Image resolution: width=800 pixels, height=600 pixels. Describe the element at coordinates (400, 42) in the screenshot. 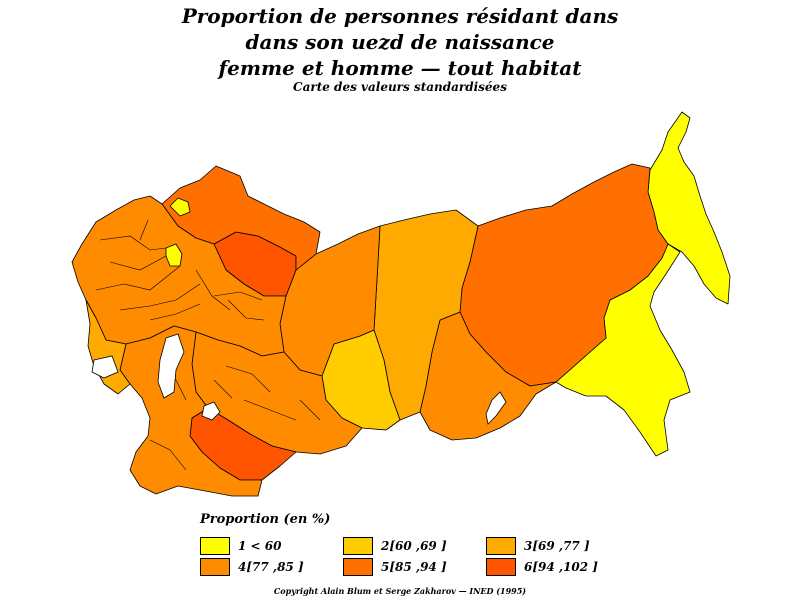

I see `map-title-line-2: dans son uezd de naissance` at that location.